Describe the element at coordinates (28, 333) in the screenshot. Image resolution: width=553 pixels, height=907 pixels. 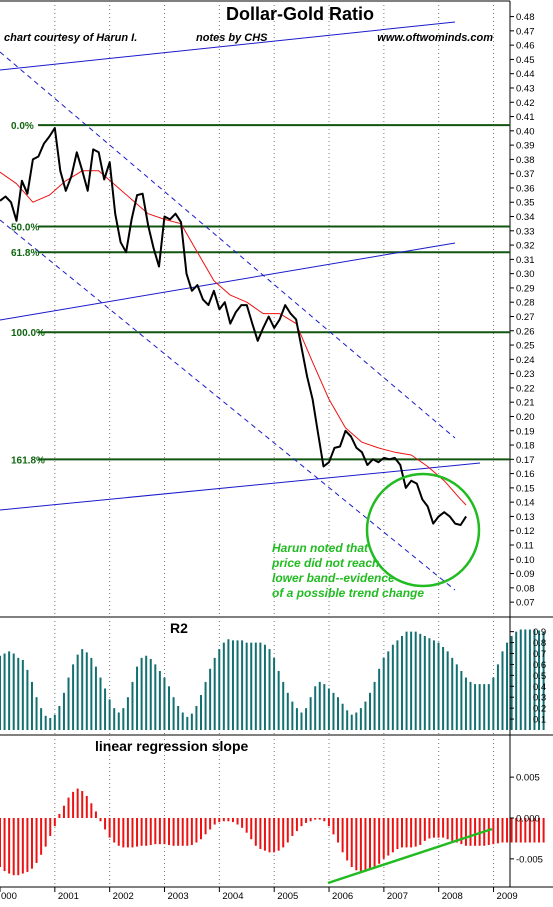
I see `fib-level-label: 100.0%` at that location.